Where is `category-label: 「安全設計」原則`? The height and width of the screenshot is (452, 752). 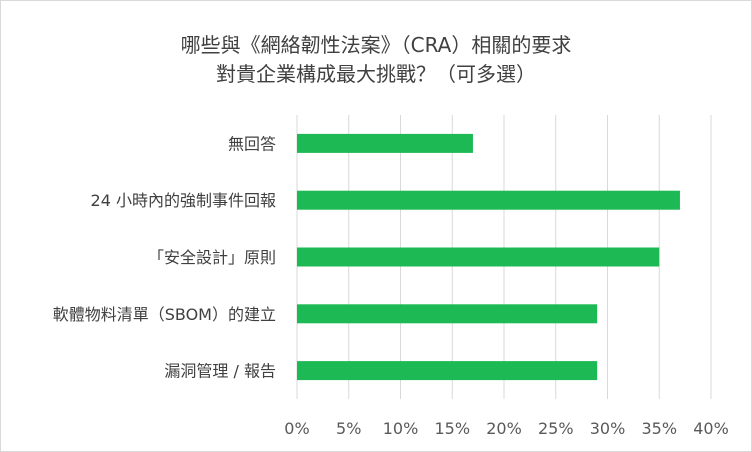 category-label: 「安全設計」原則 is located at coordinates (212, 257).